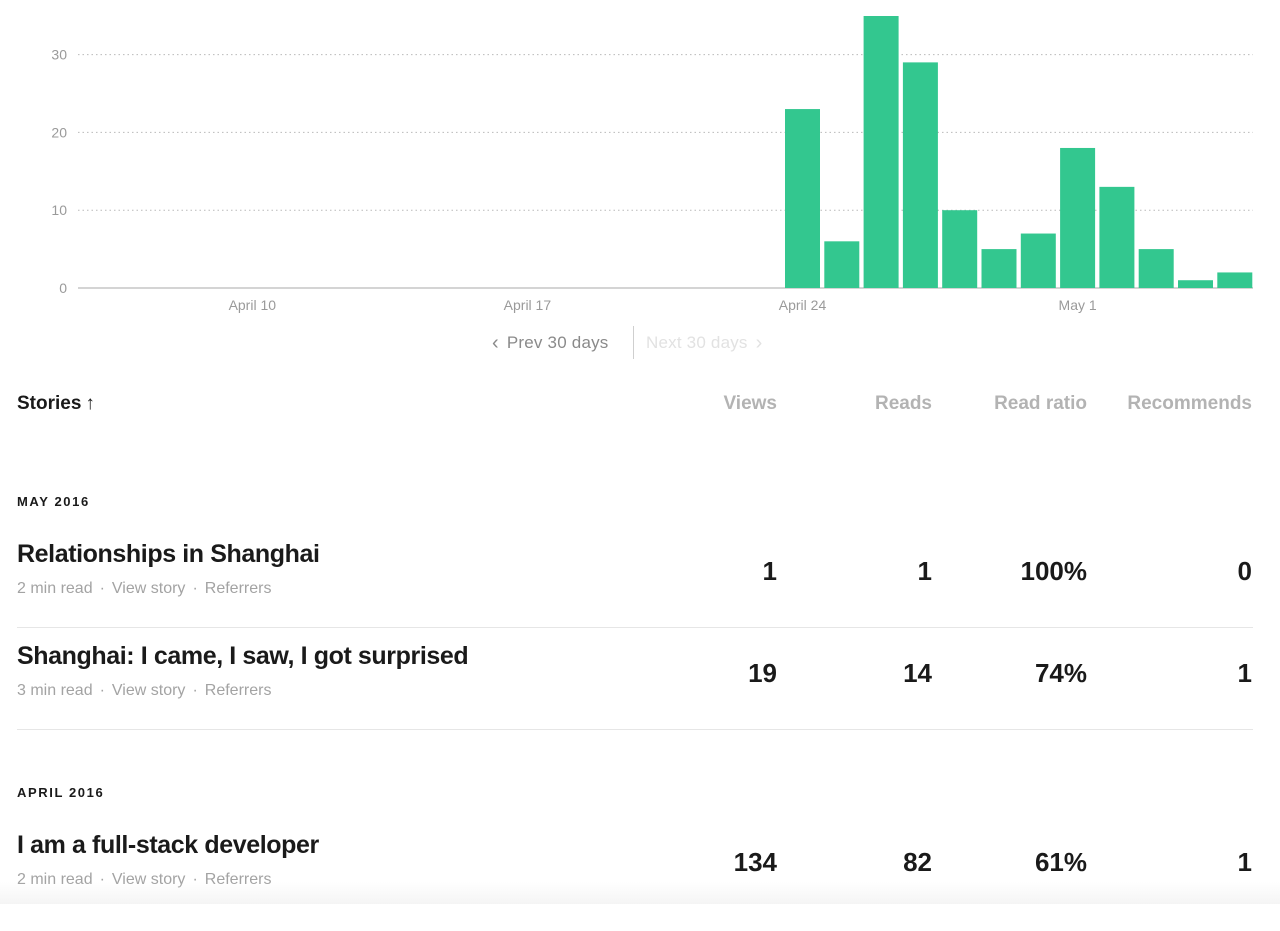  What do you see at coordinates (1078, 305) in the screenshot?
I see `x-tick-label: May 1` at bounding box center [1078, 305].